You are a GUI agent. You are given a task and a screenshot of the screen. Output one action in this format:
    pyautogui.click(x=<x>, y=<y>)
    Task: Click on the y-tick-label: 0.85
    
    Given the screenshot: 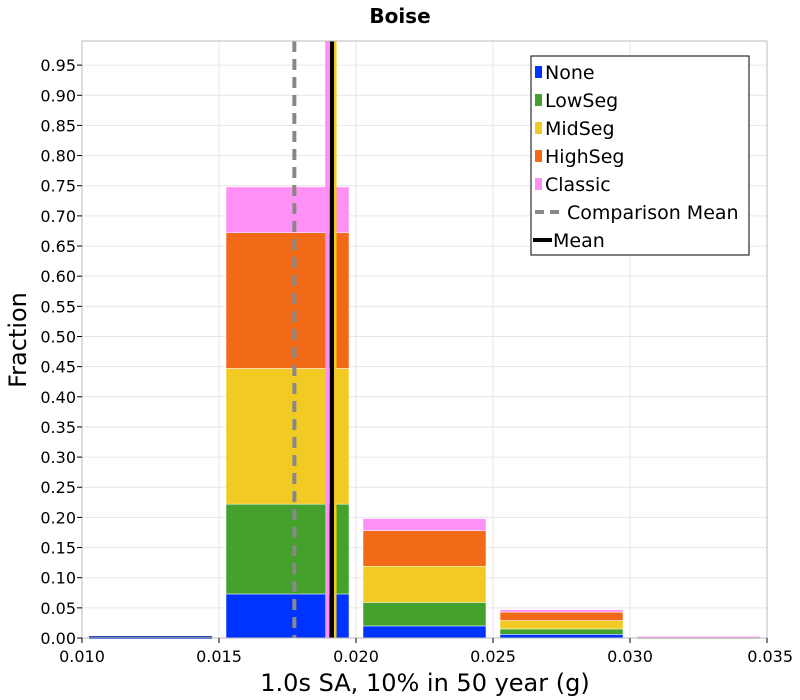 What is the action you would take?
    pyautogui.click(x=58, y=125)
    